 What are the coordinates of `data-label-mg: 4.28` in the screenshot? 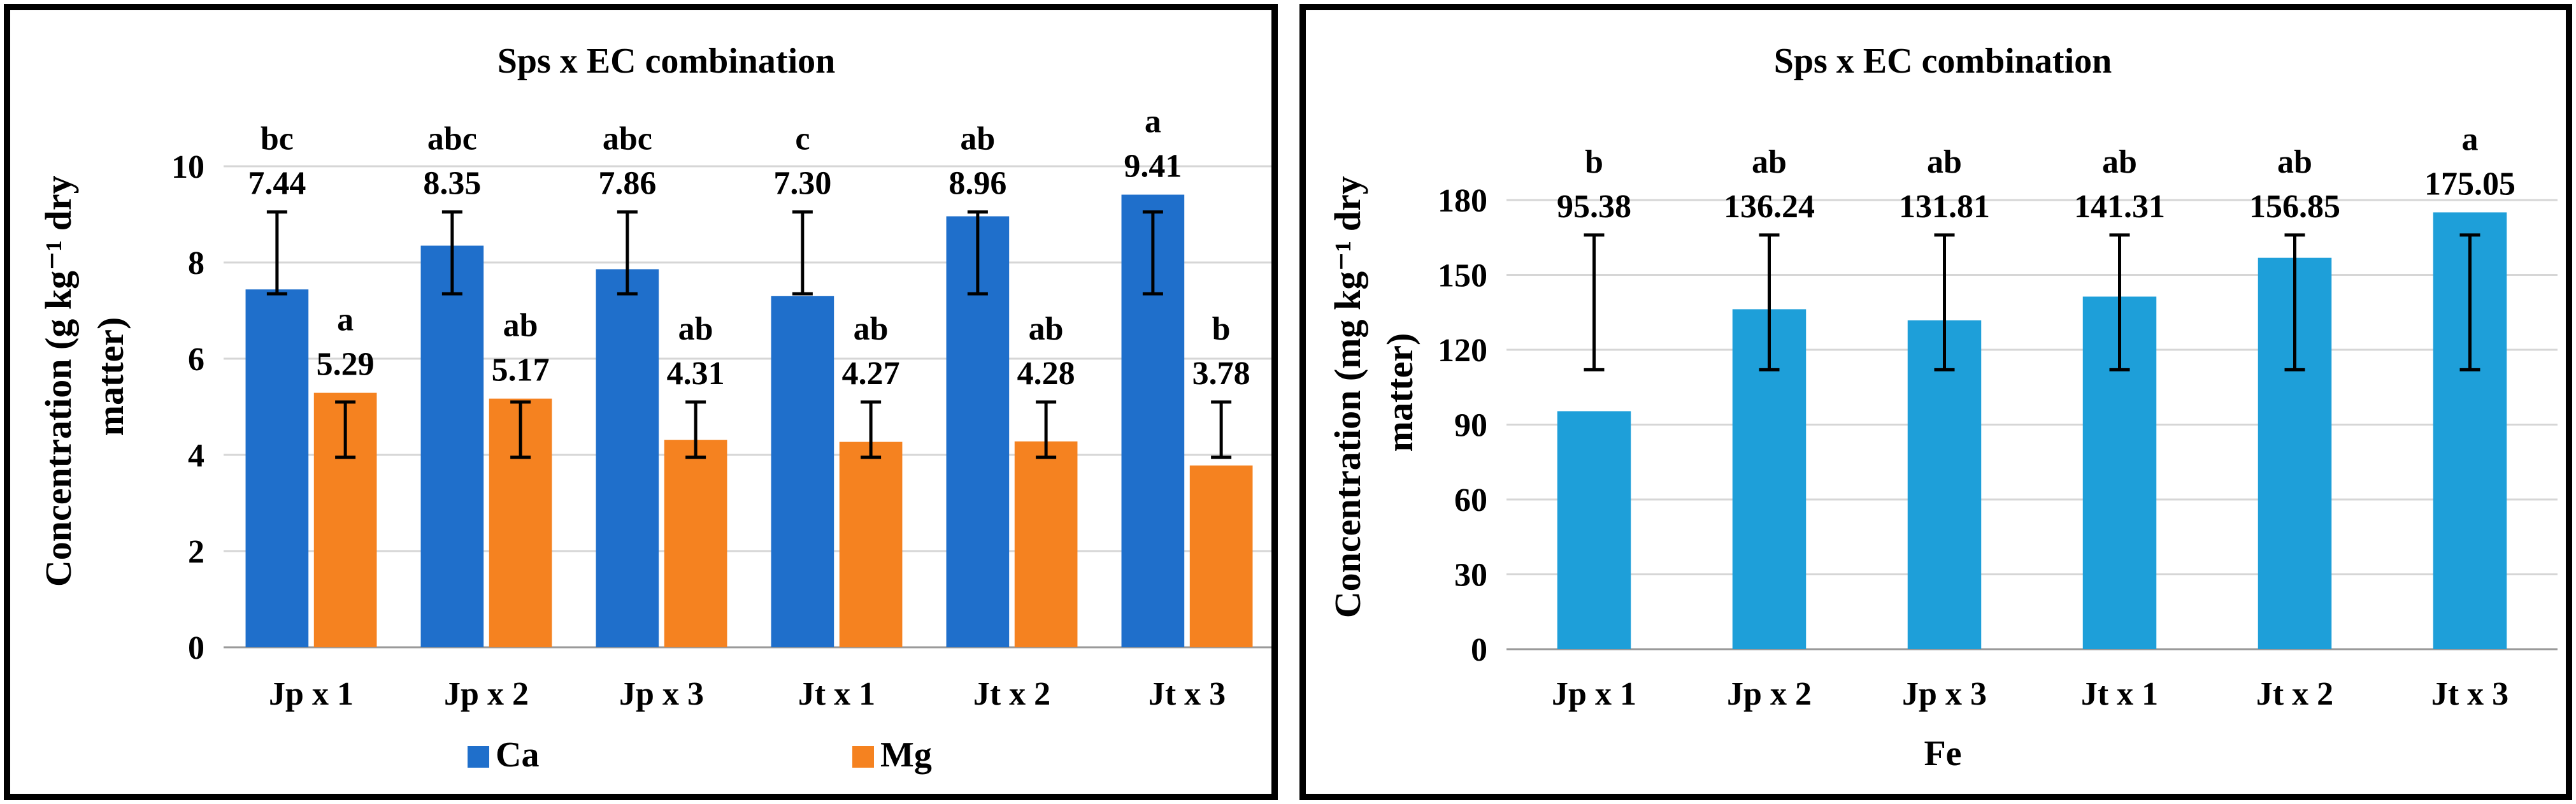 It's located at (1046, 373).